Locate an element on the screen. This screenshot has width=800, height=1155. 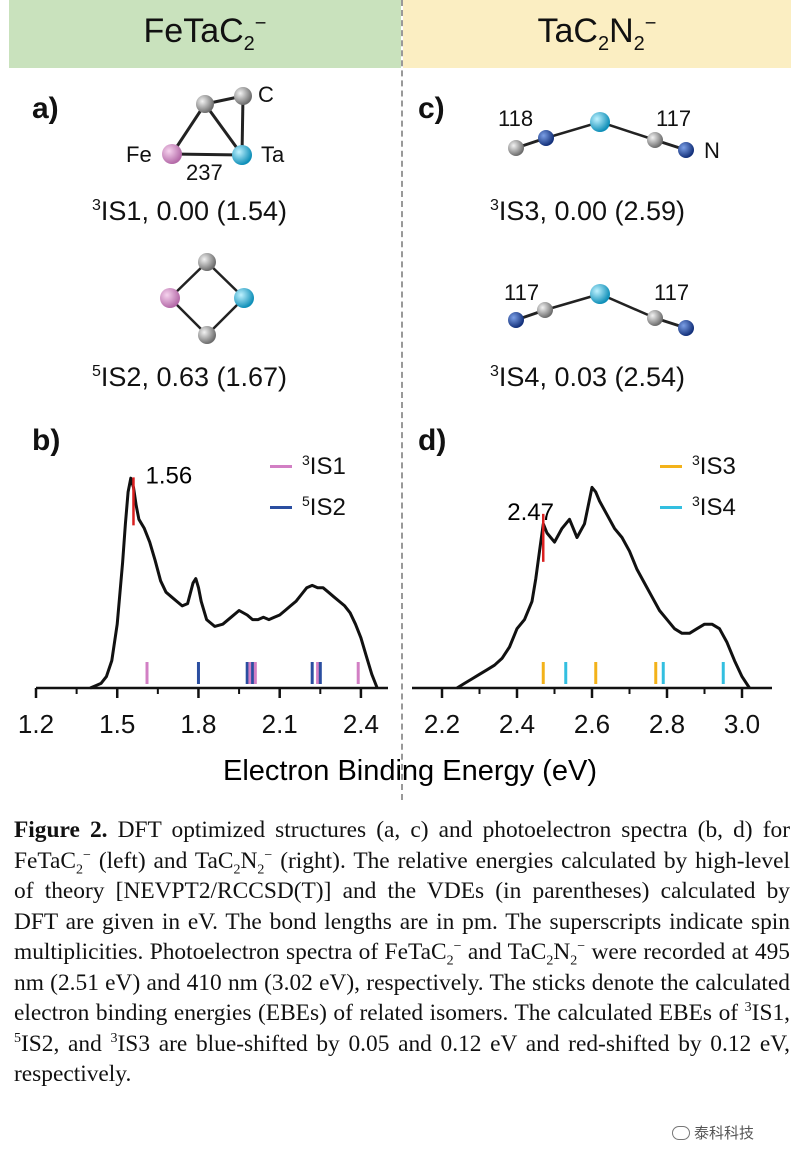
isomer-label-is4: 3IS4, 0.03 (2.54) is located at coordinates (588, 377).